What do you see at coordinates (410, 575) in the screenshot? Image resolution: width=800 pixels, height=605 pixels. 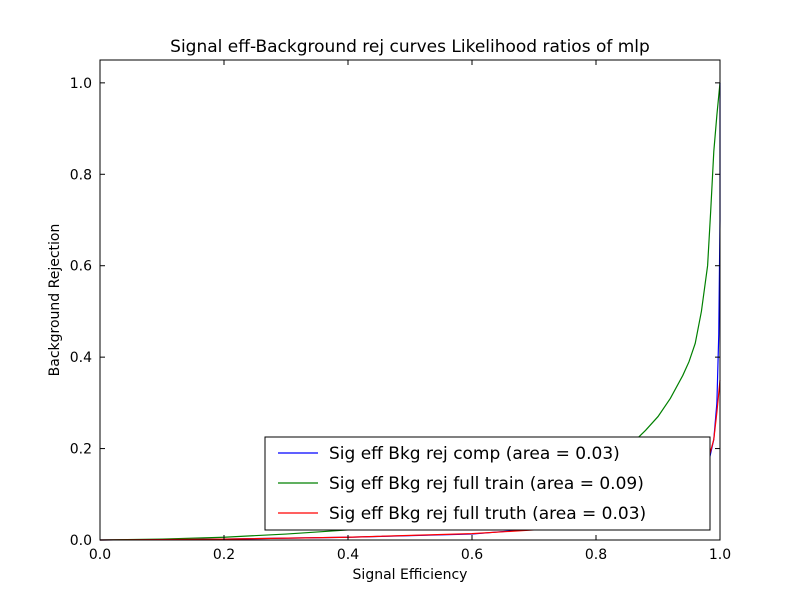 I see `x-axis-label: Signal Efficiency` at bounding box center [410, 575].